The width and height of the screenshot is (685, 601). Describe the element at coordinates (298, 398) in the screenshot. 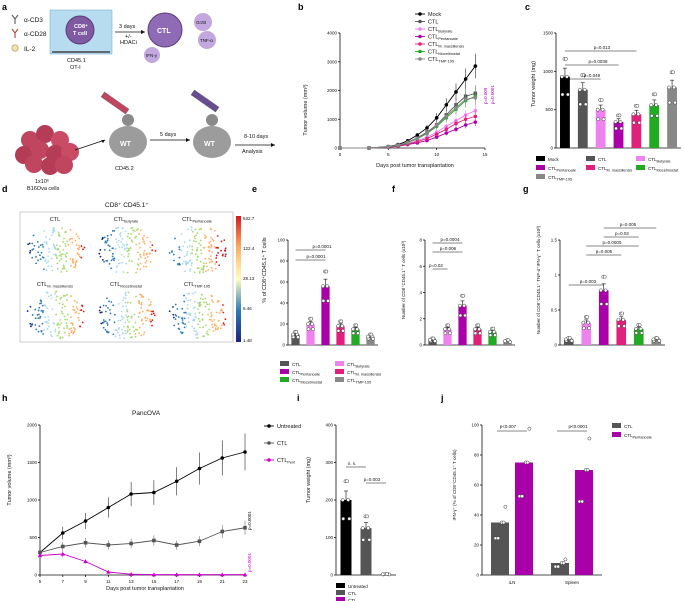

I see `panel-letter-i: i` at that location.